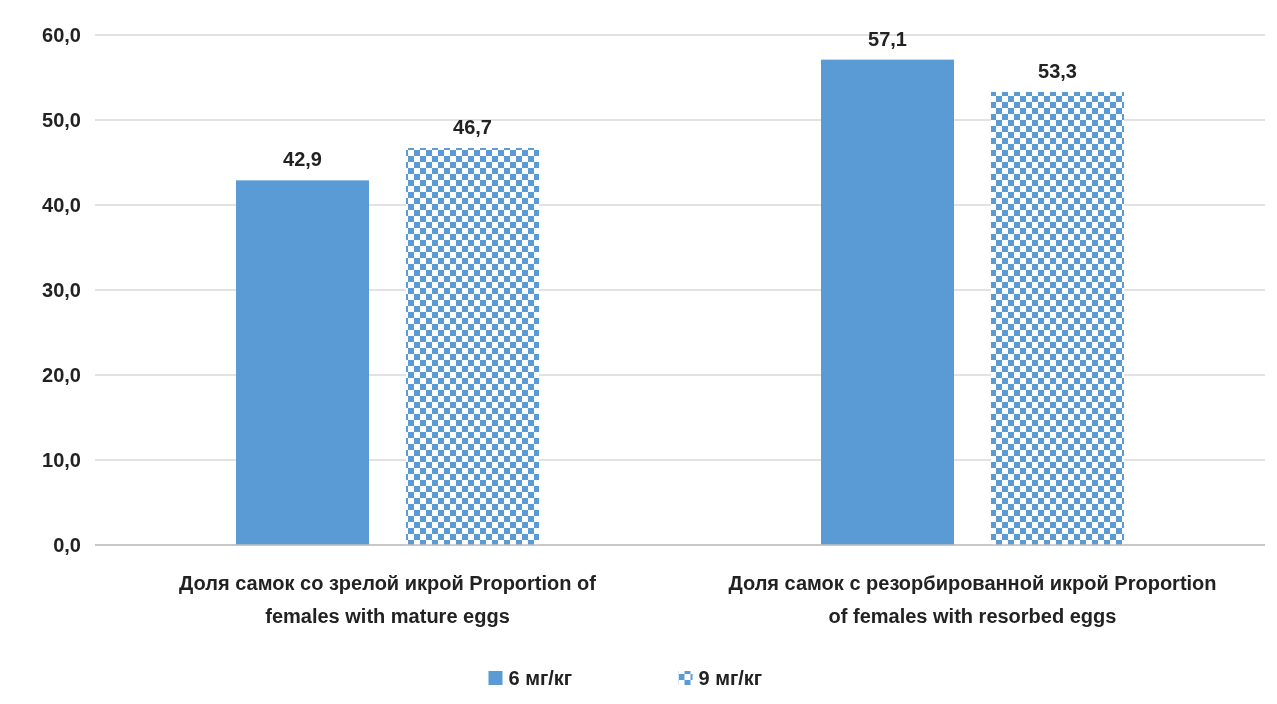 This screenshot has height=704, width=1277. What do you see at coordinates (540, 678) in the screenshot?
I see `legend-label: 6 мг/кг` at bounding box center [540, 678].